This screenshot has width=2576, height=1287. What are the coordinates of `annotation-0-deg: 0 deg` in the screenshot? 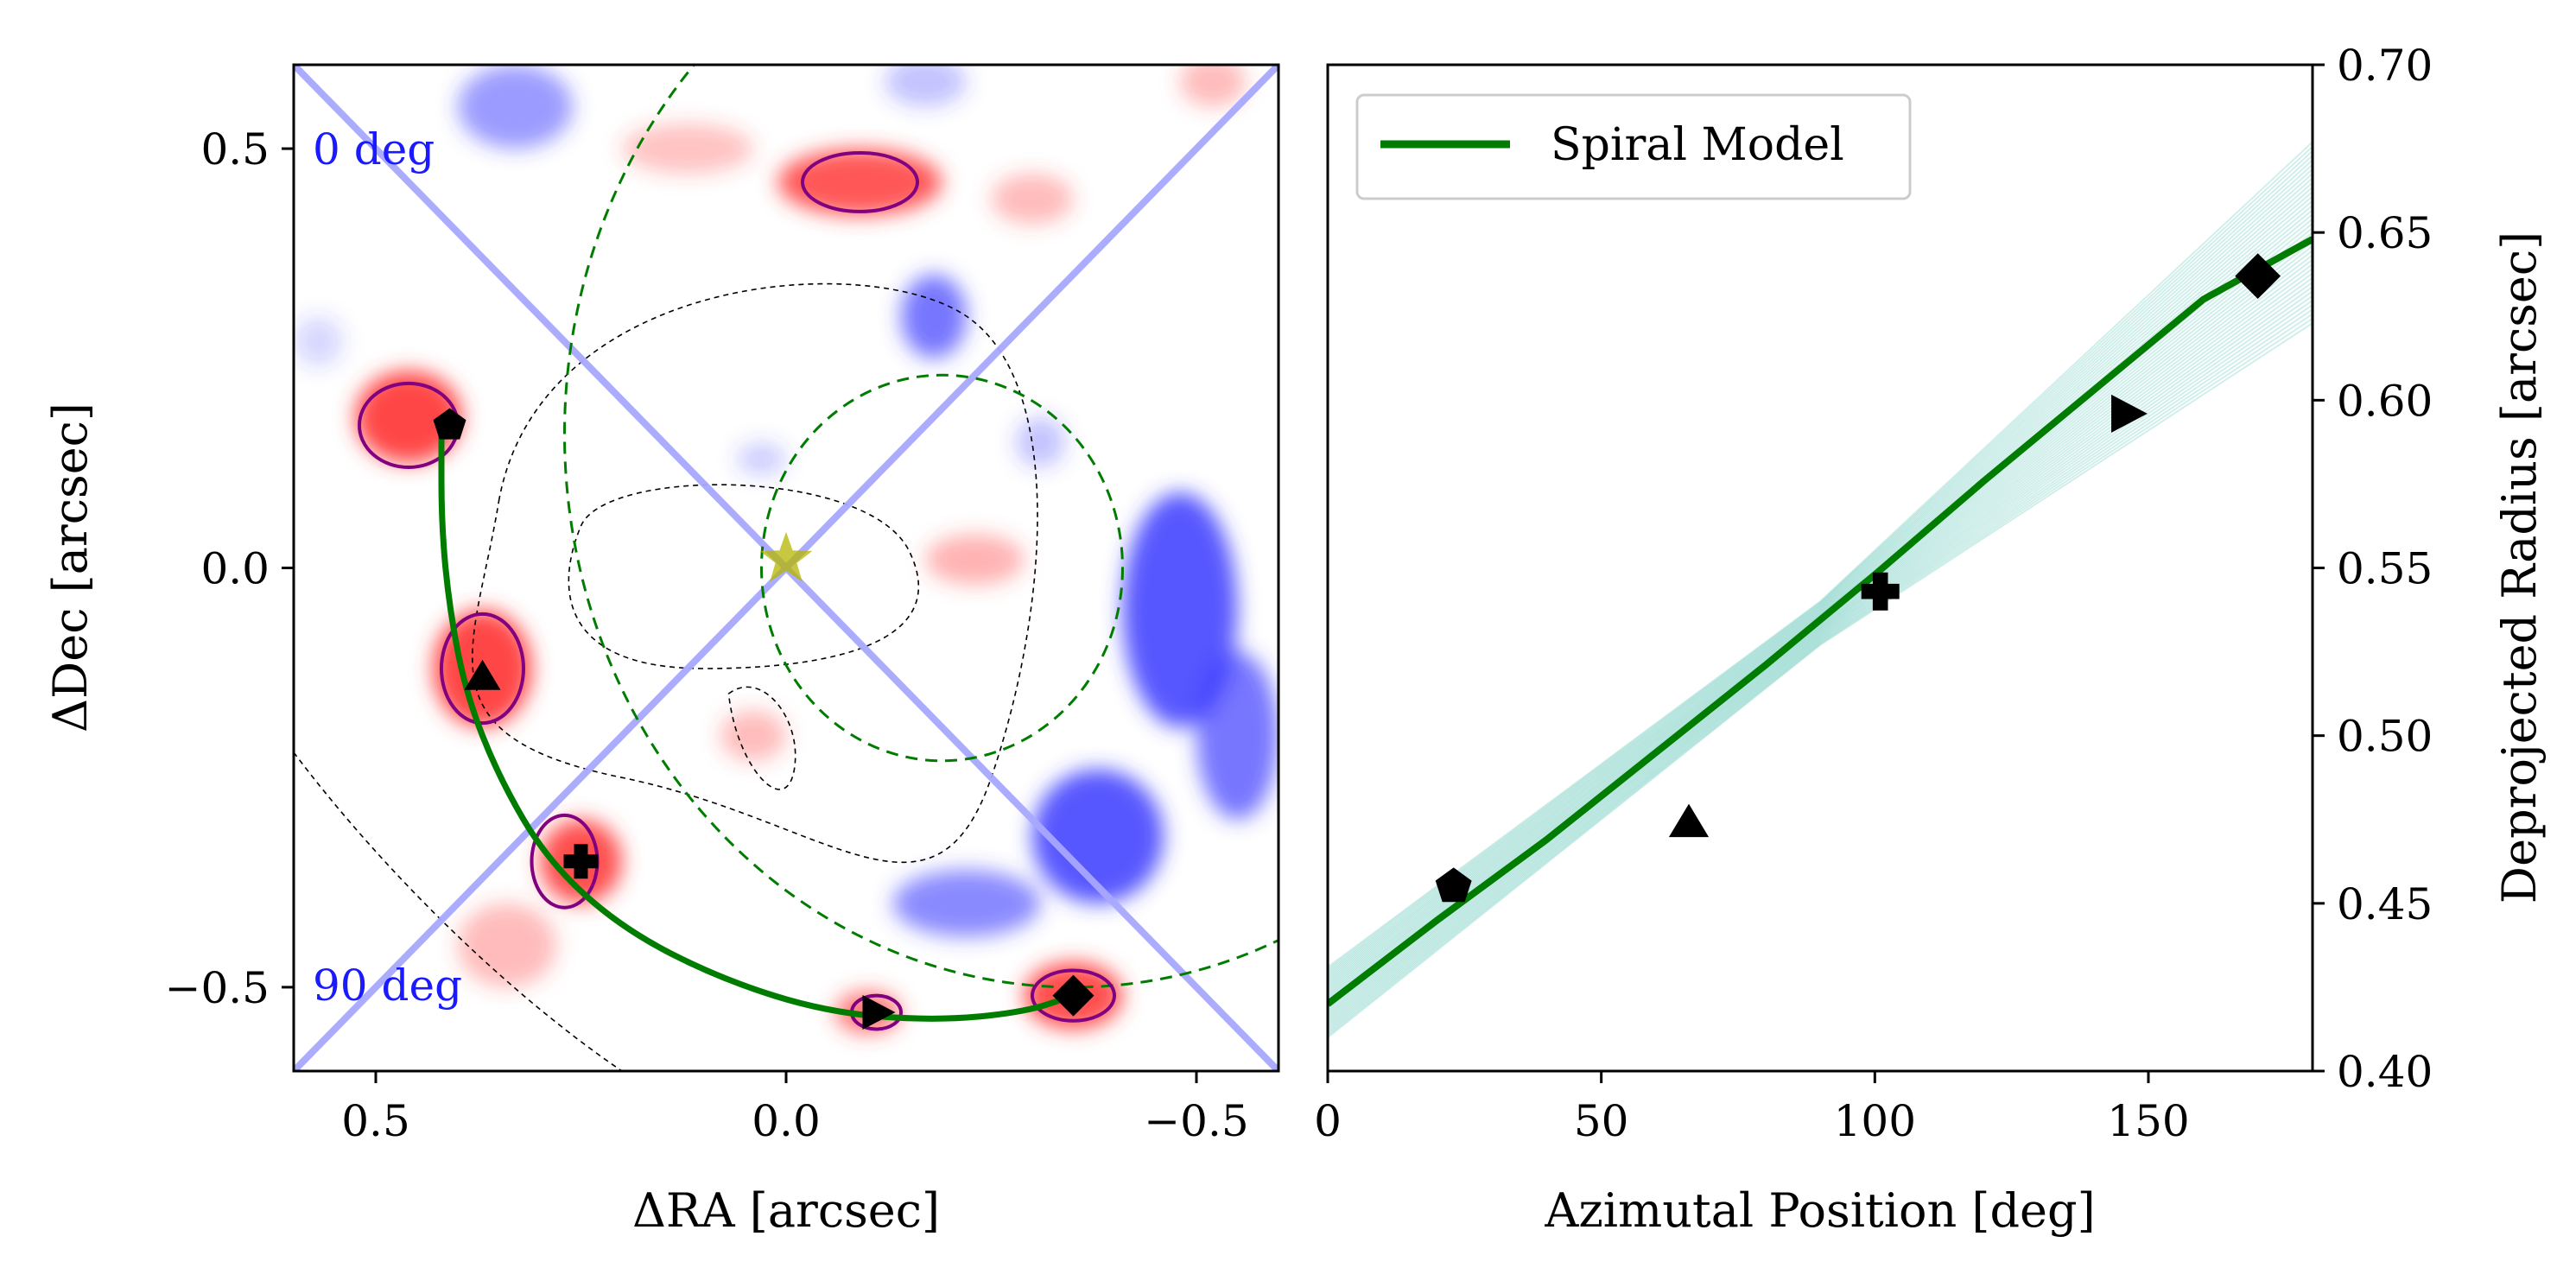 It's located at (374, 149).